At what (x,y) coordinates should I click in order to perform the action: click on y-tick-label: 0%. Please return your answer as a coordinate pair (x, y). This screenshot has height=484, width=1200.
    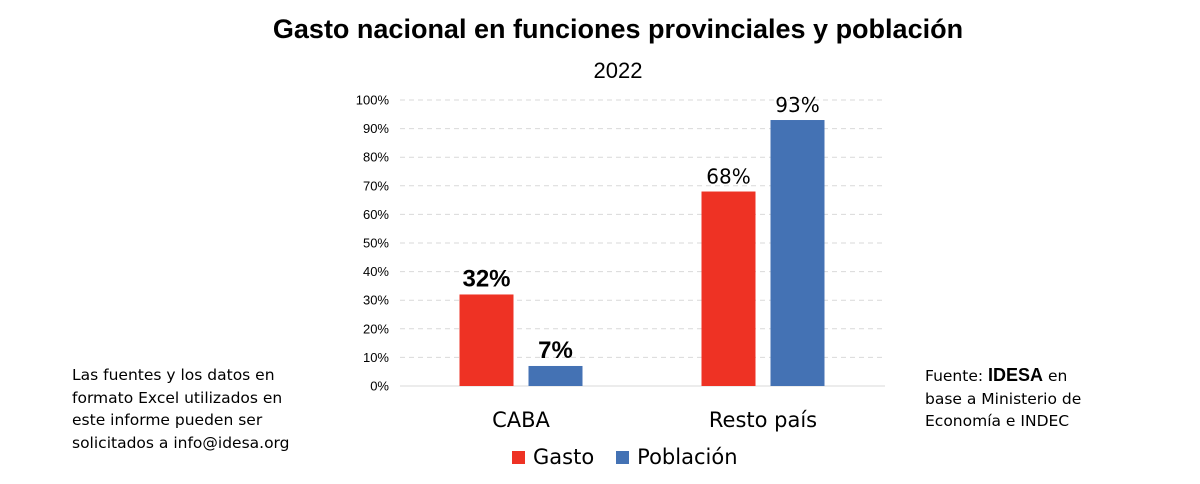
    Looking at the image, I should click on (379, 386).